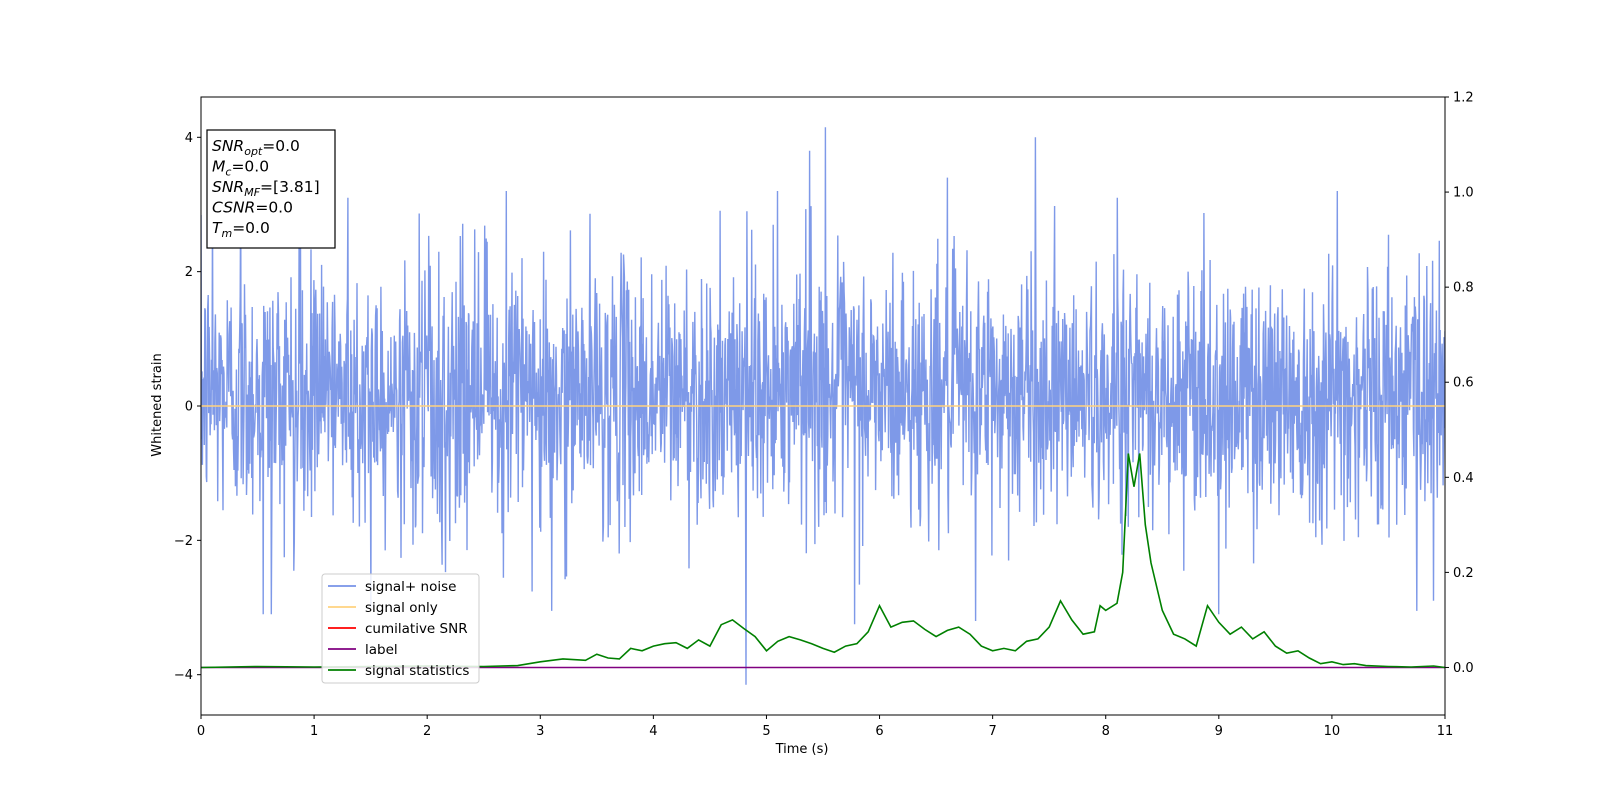 Image resolution: width=1600 pixels, height=800 pixels. What do you see at coordinates (240, 168) in the screenshot?
I see `info-box-line: Mc=0.0` at bounding box center [240, 168].